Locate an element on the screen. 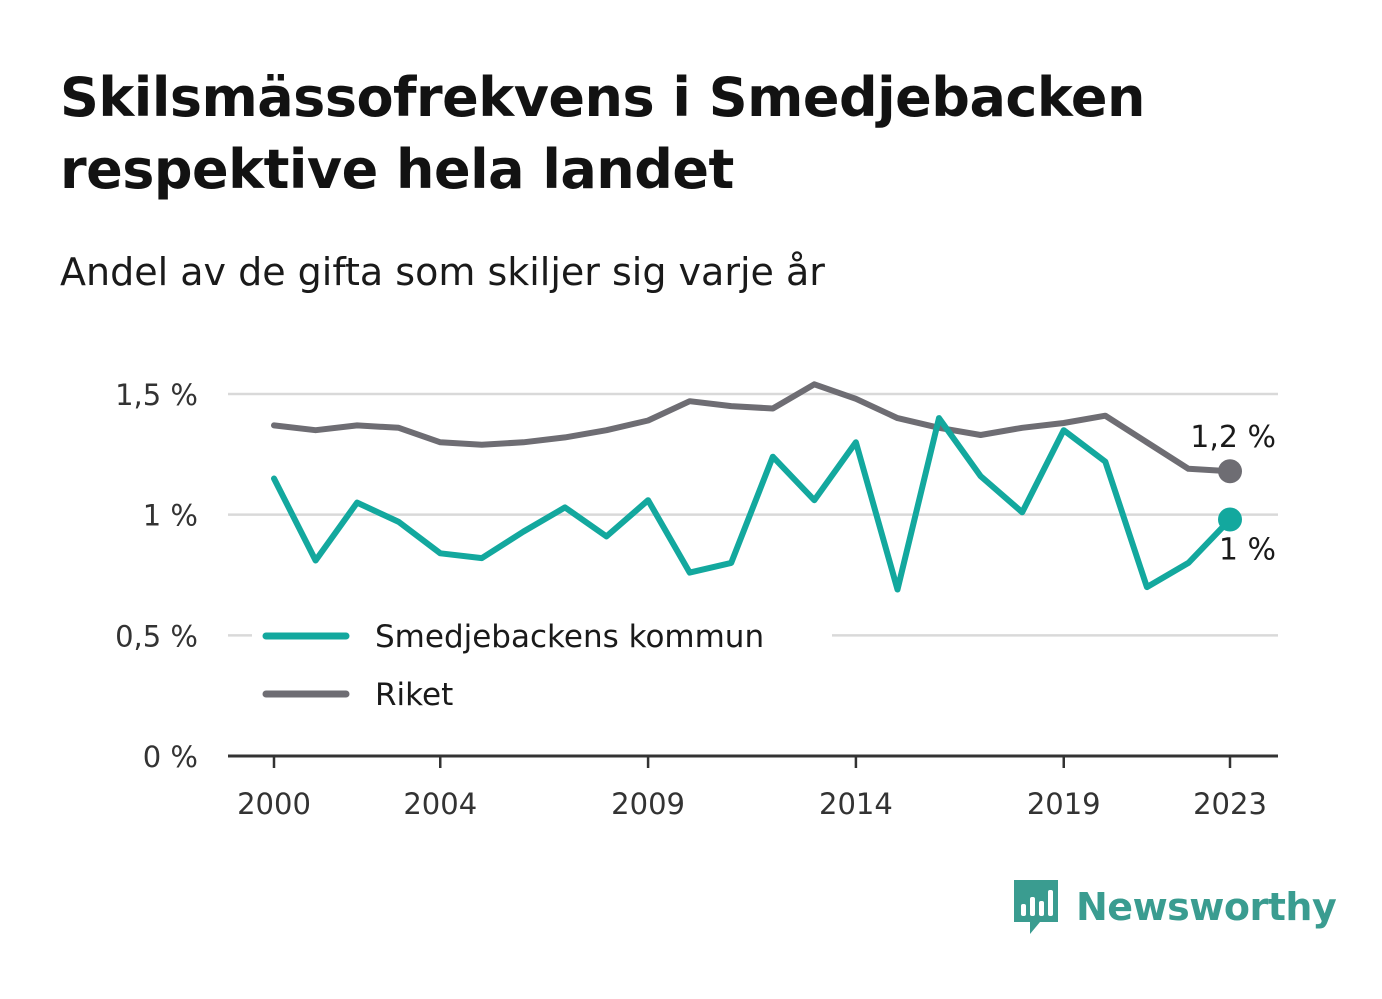 The image size is (1382, 999). x-tick-label: 2023 is located at coordinates (1230, 804).